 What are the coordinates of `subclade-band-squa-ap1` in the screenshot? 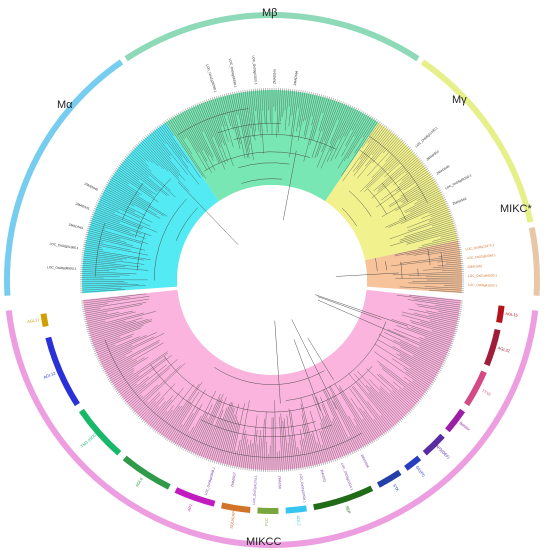 It's located at (235, 507).